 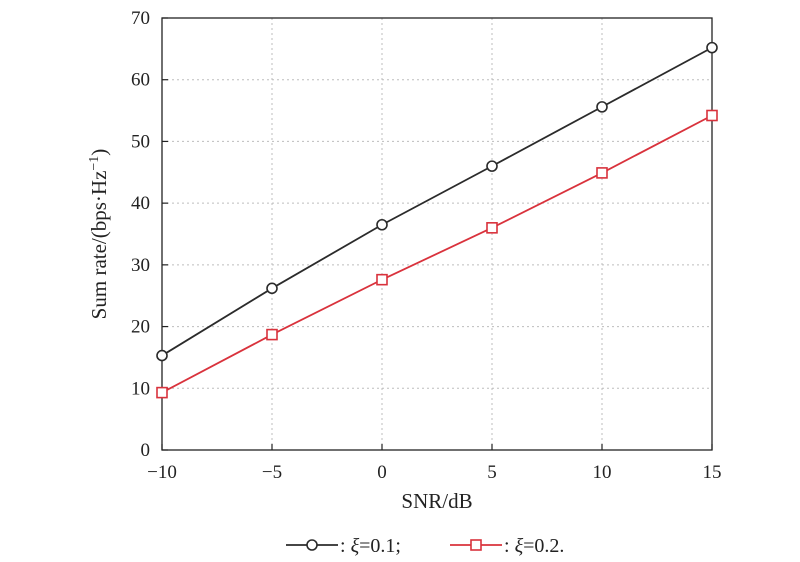 What do you see at coordinates (162, 472) in the screenshot?
I see `x-tick-label: −10` at bounding box center [162, 472].